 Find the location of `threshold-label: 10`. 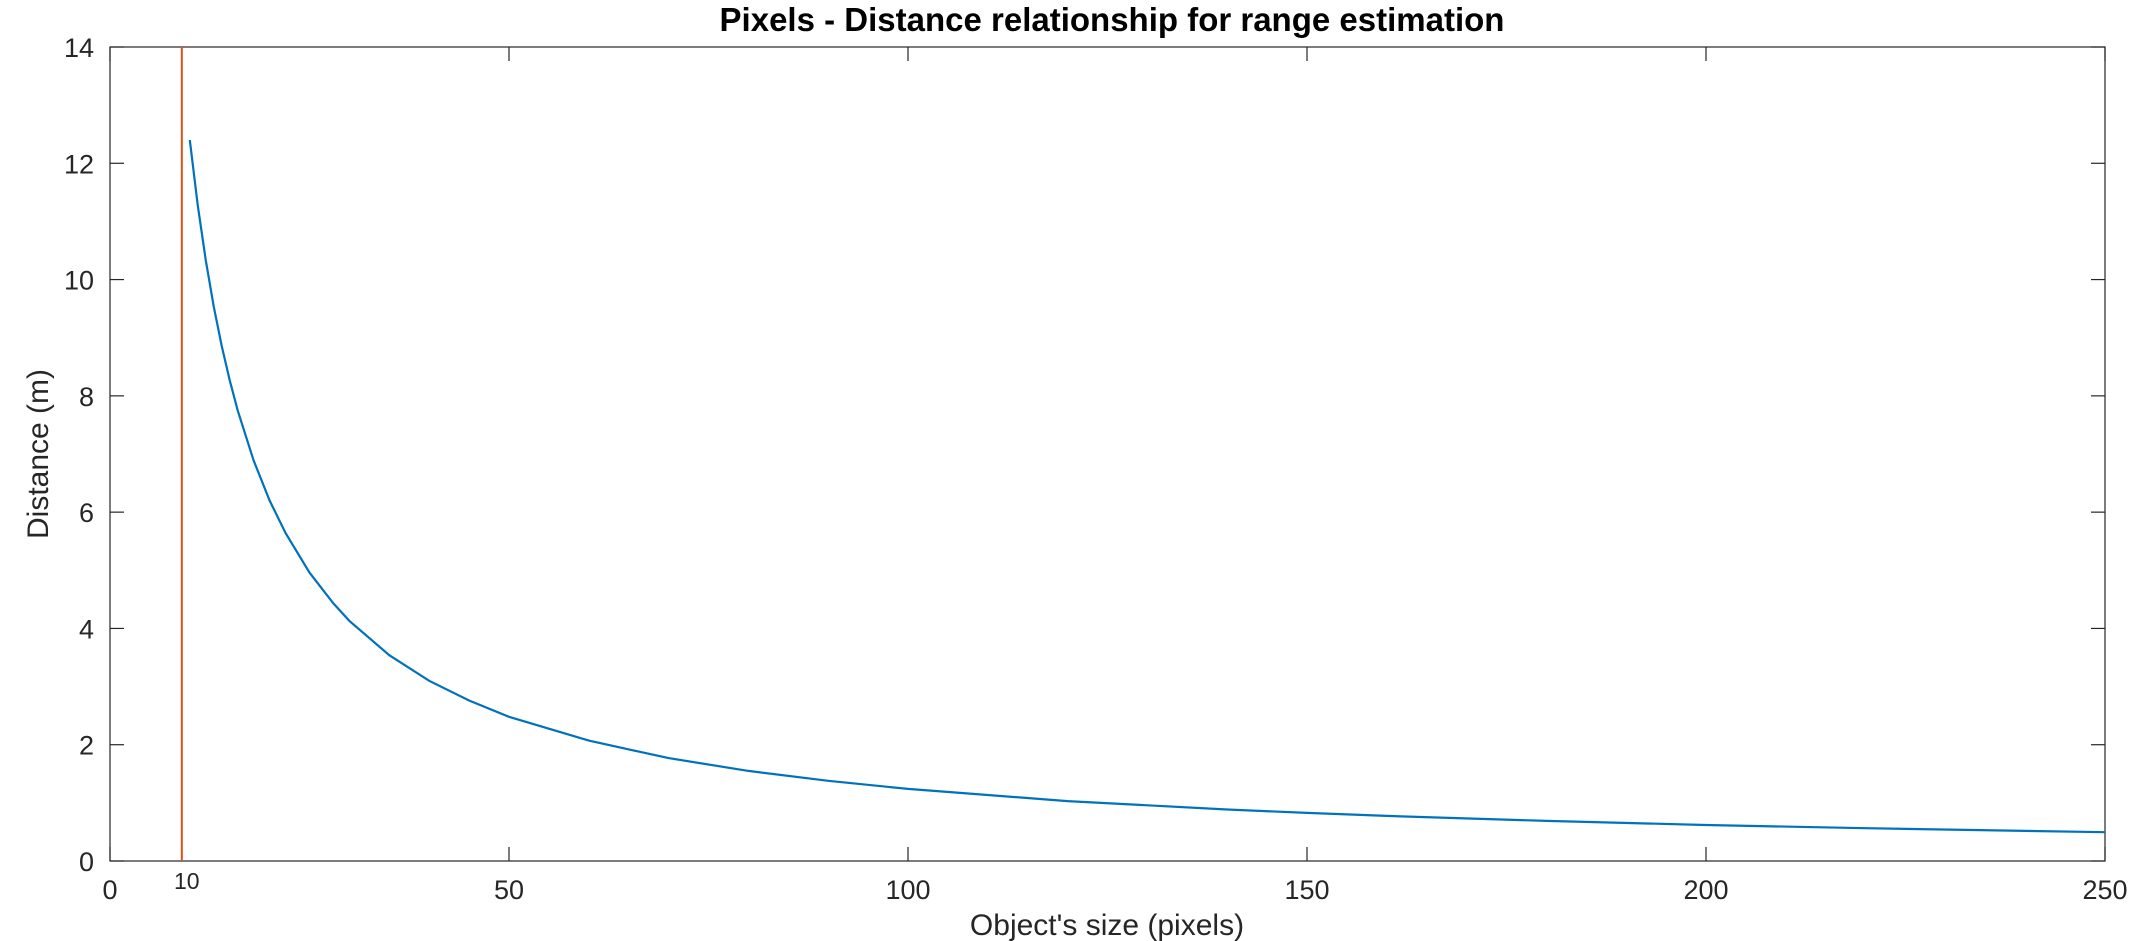

threshold-label: 10 is located at coordinates (187, 881).